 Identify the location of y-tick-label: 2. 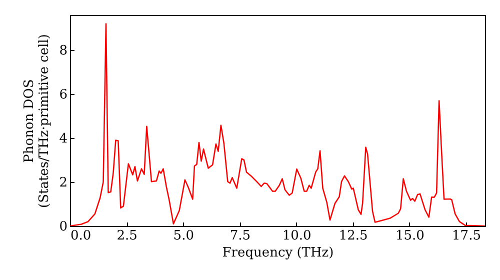
(63, 183).